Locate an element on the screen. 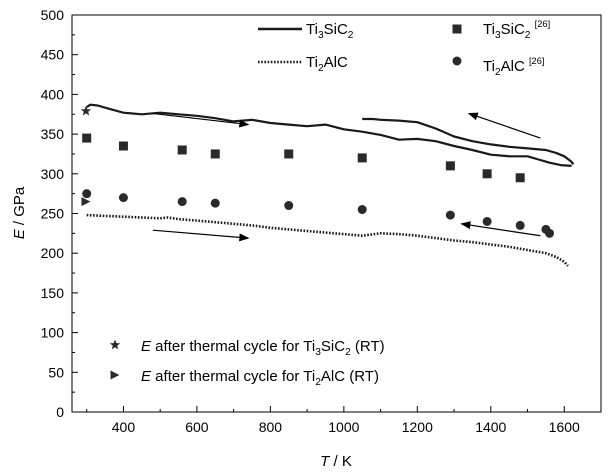 The height and width of the screenshot is (472, 616). legend-label: Ti2AlC is located at coordinates (327, 64).